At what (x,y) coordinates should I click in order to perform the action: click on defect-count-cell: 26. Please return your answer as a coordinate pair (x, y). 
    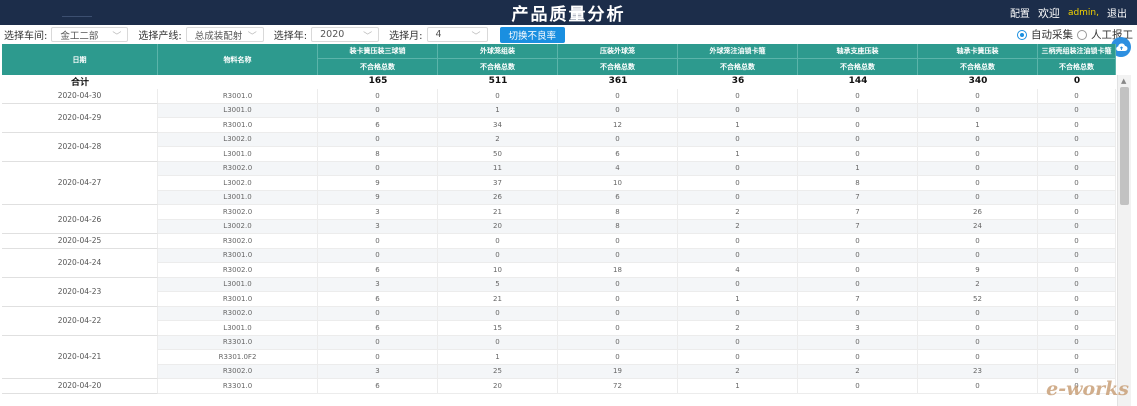
    Looking at the image, I should click on (978, 212).